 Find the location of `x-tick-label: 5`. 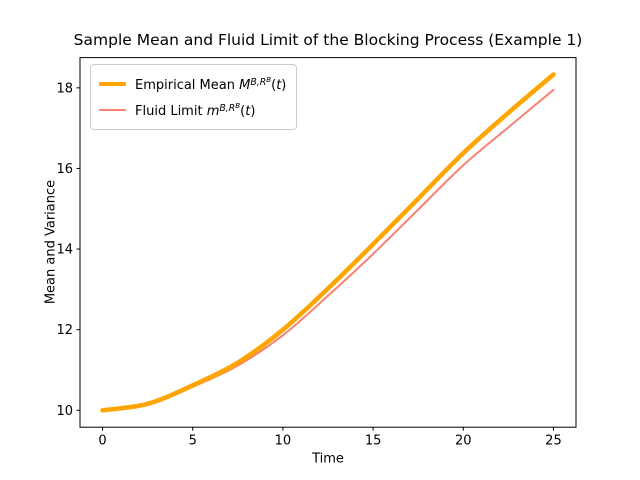

x-tick-label: 5 is located at coordinates (193, 441).